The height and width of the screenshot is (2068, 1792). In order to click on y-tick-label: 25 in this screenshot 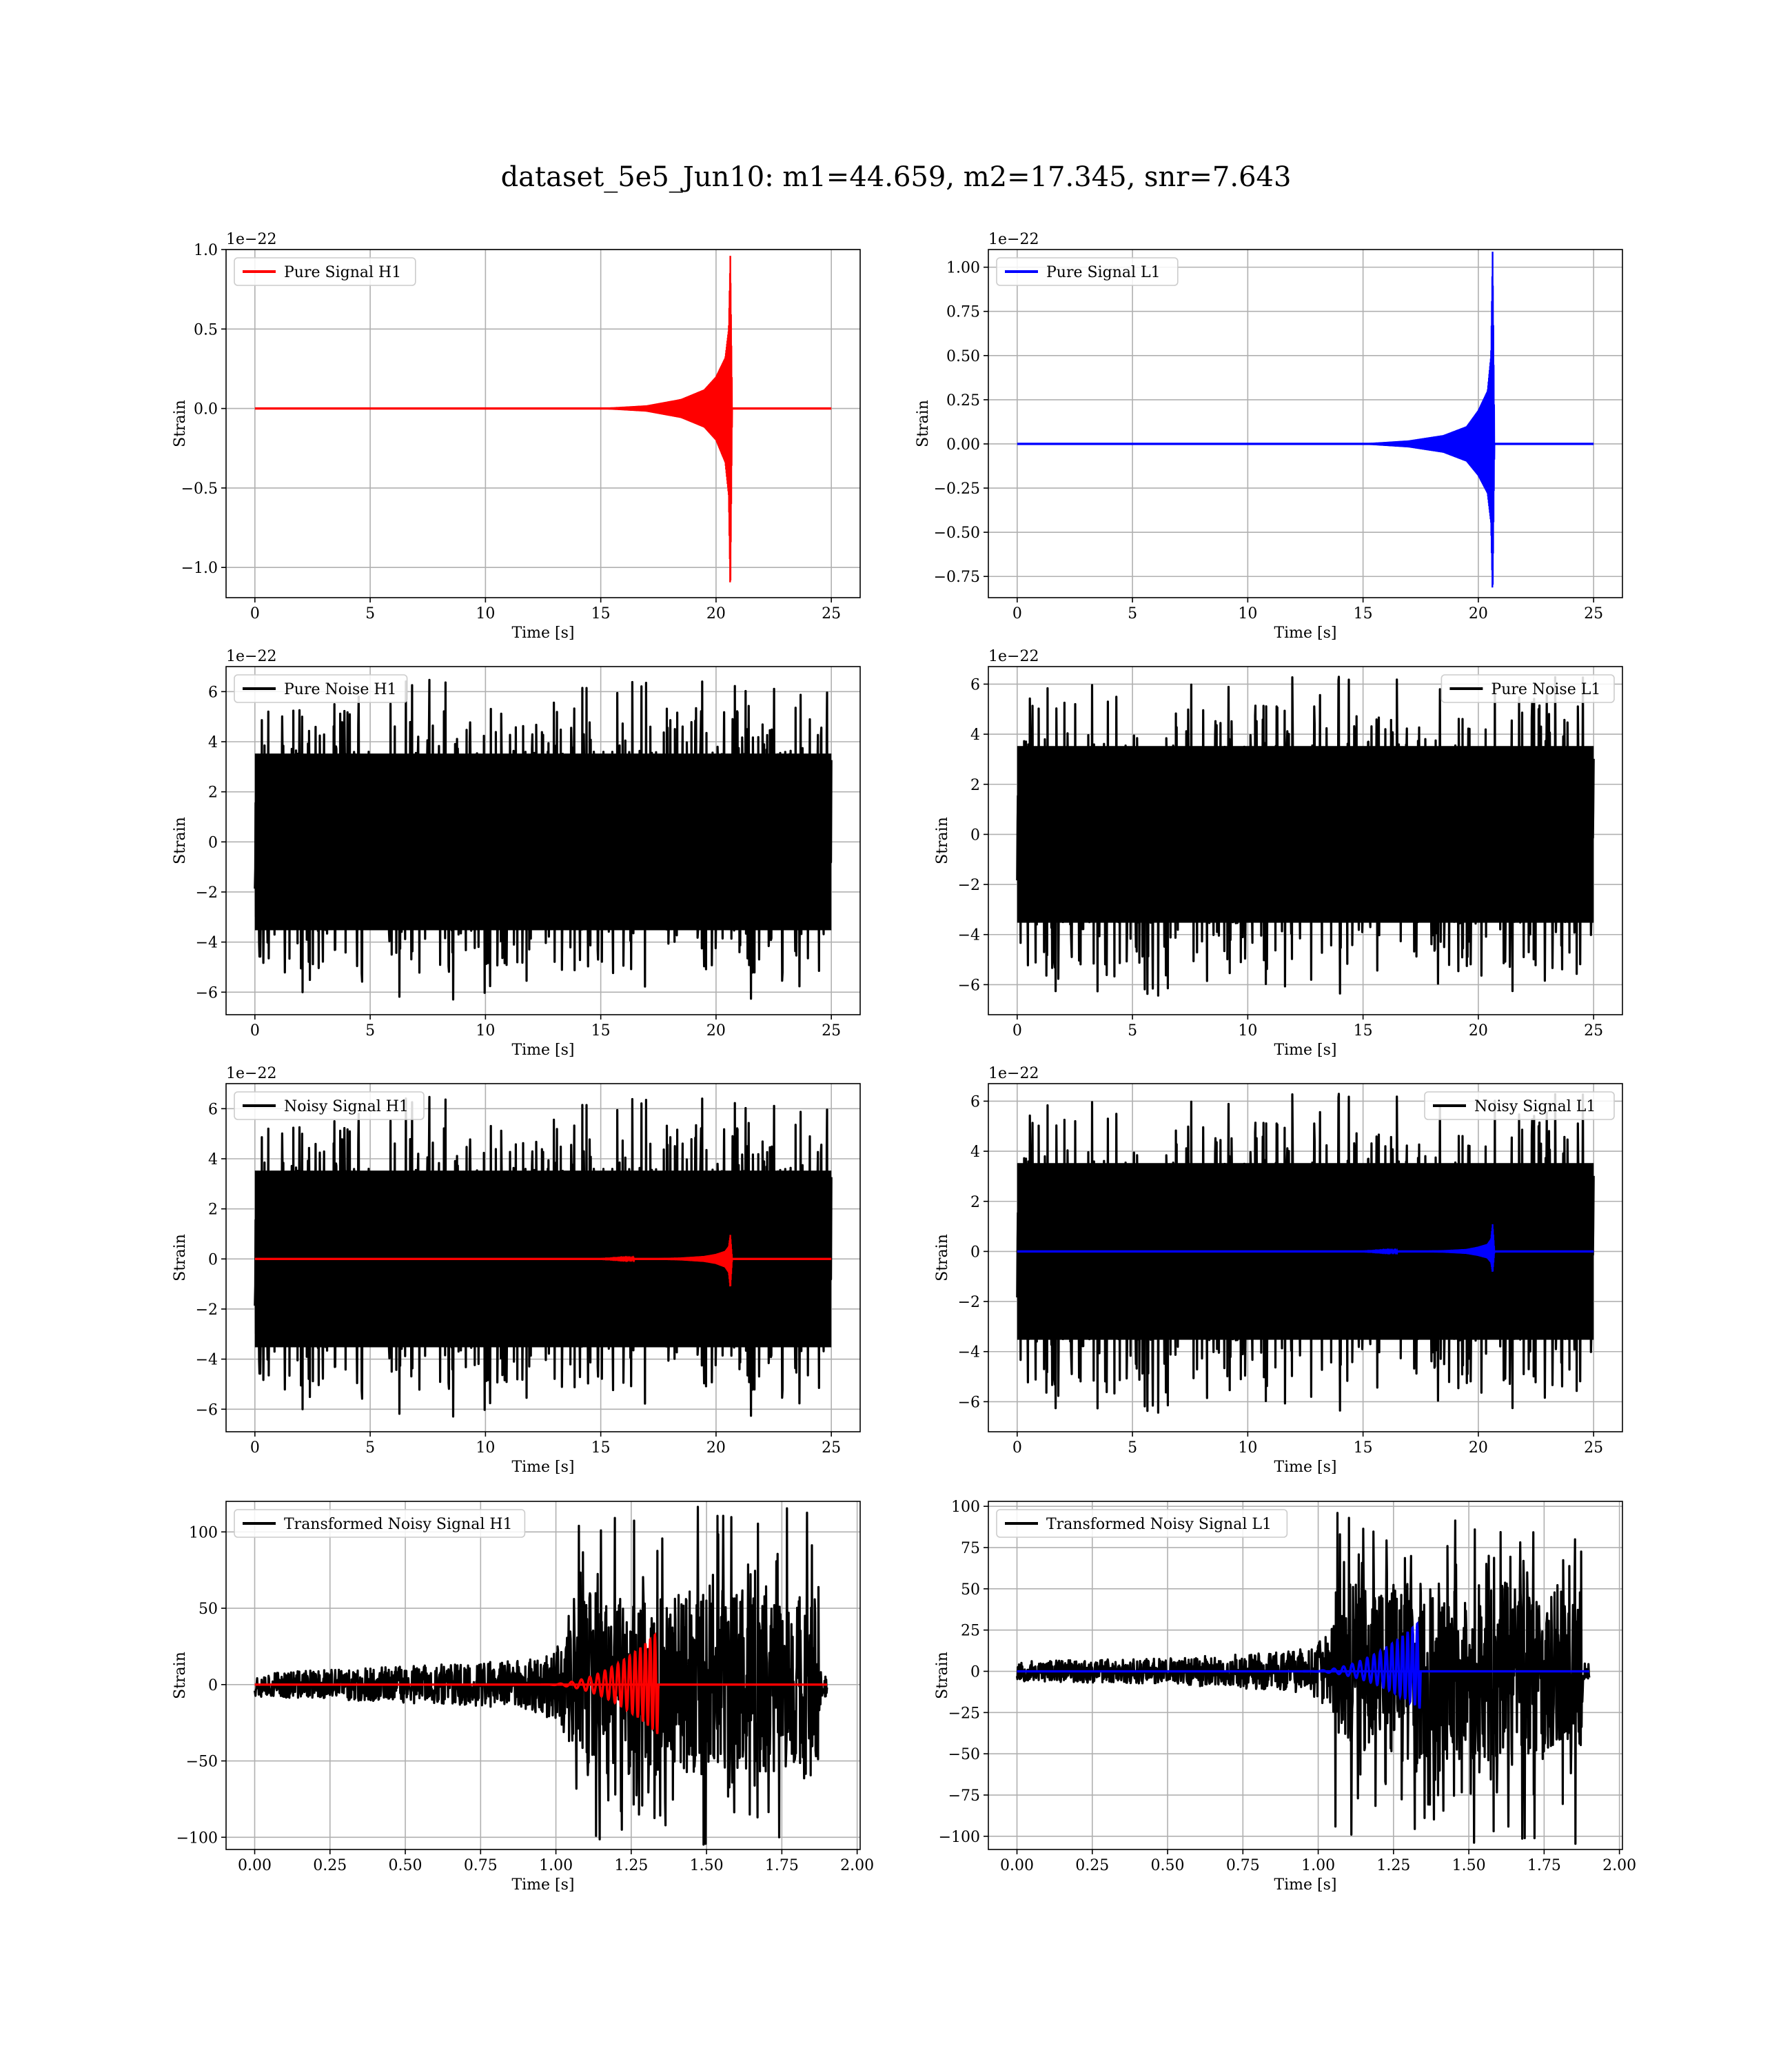, I will do `click(970, 1631)`.